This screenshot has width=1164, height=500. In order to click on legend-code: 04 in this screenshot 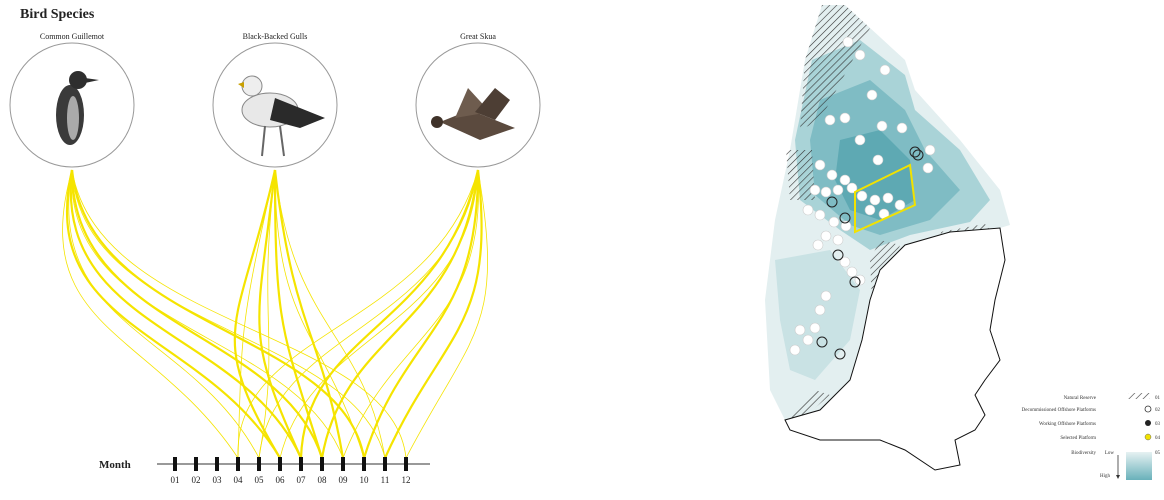, I will do `click(1158, 438)`.